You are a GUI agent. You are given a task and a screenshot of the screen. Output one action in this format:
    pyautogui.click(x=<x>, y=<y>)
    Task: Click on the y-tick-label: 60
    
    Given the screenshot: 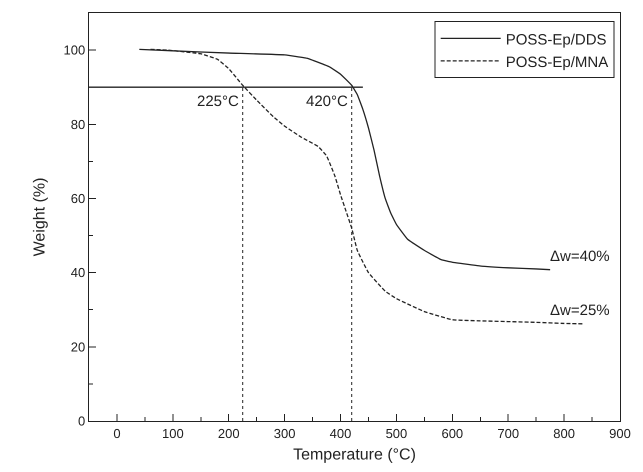 What is the action you would take?
    pyautogui.click(x=78, y=198)
    